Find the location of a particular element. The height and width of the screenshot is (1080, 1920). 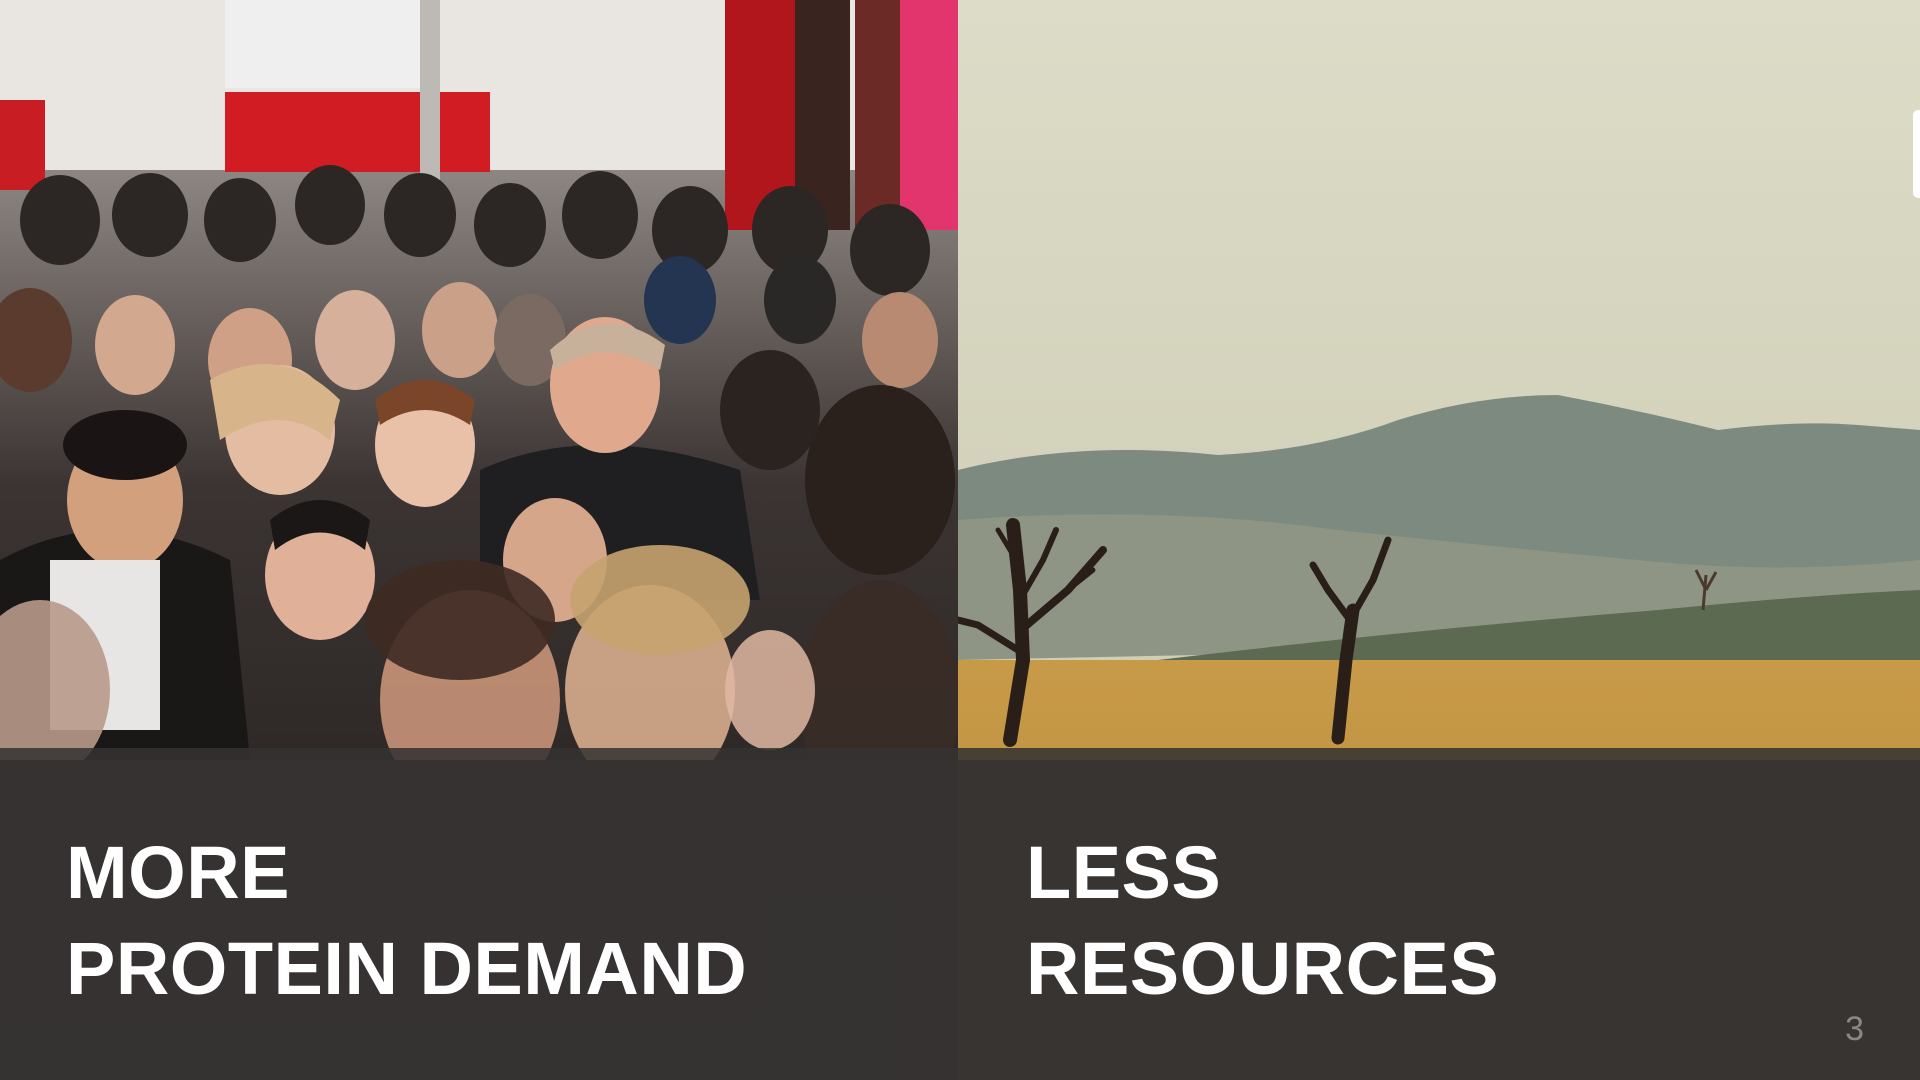

edge-tab is located at coordinates (1916, 154).